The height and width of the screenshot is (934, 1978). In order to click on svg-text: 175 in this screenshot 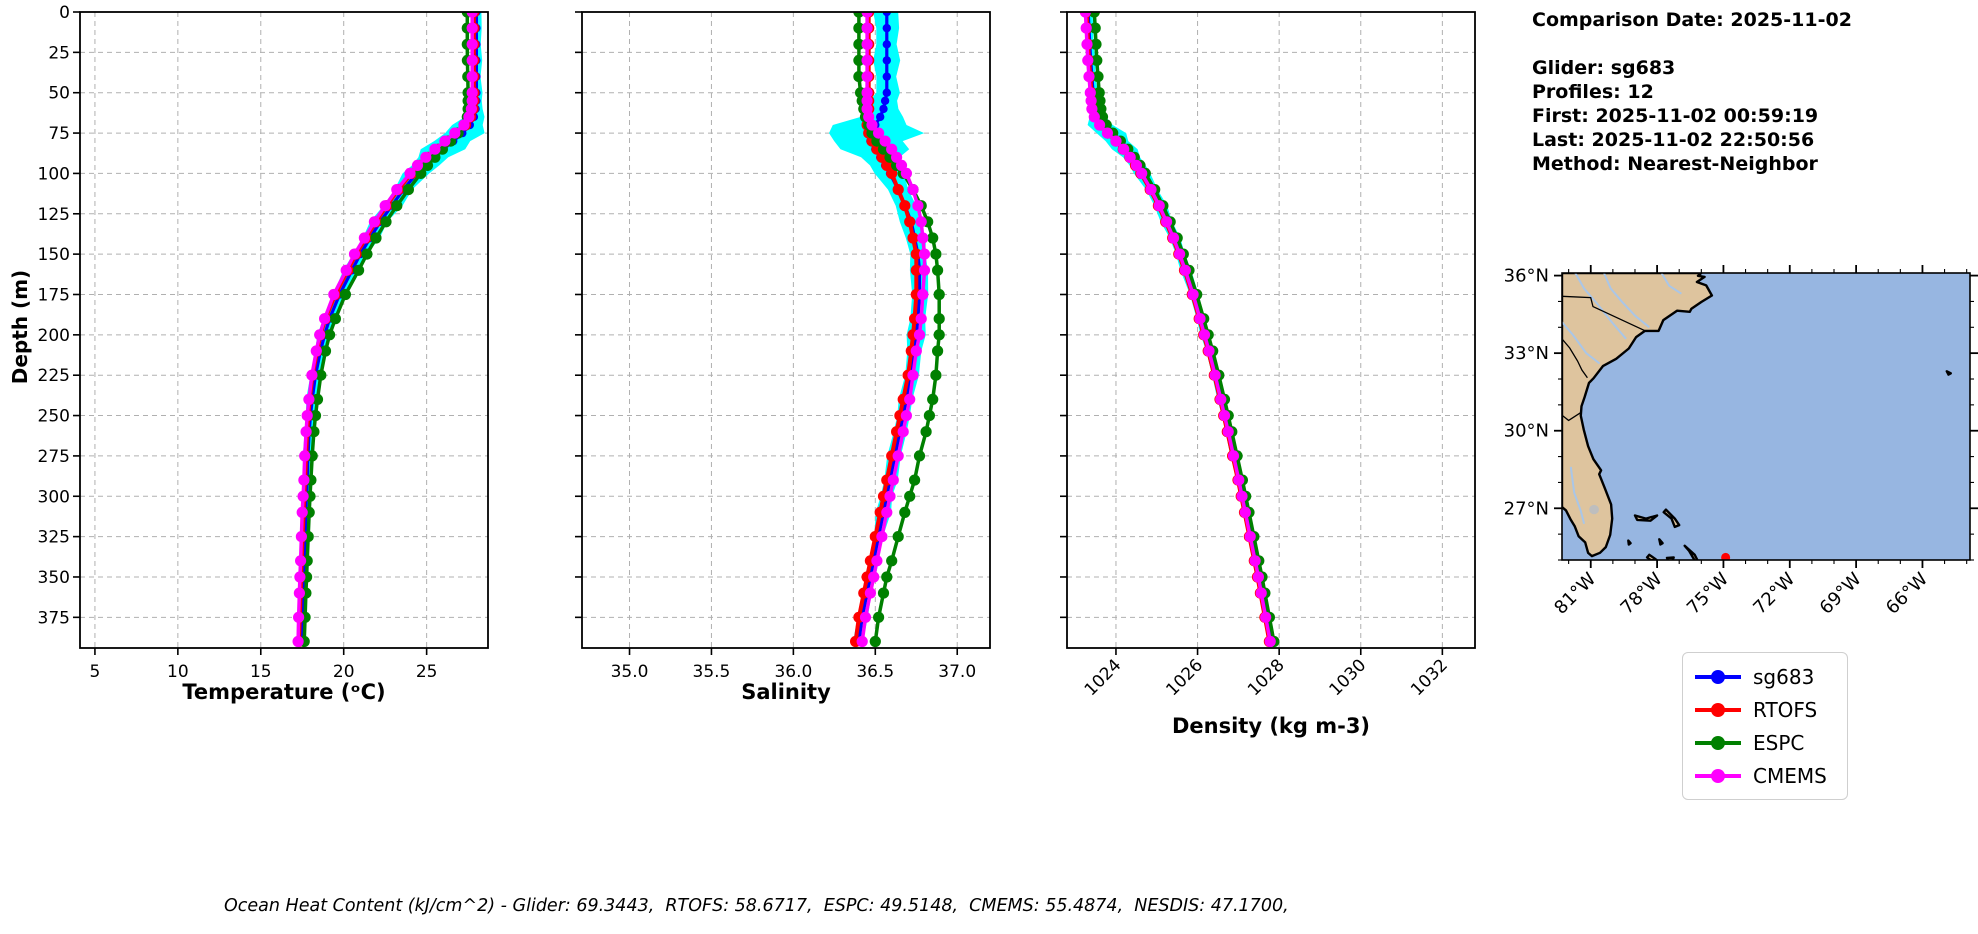, I will do `click(54, 295)`.